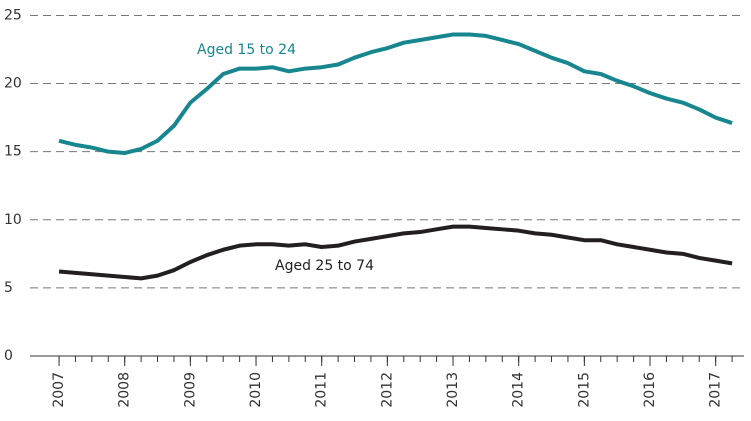  What do you see at coordinates (584, 390) in the screenshot?
I see `x-tick-label: 2015` at bounding box center [584, 390].